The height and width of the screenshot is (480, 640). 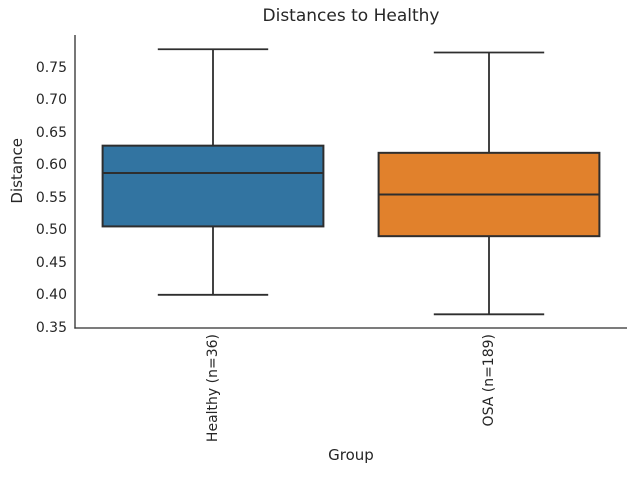 What do you see at coordinates (51, 67) in the screenshot?
I see `y-tick-label-0.75: 0.75` at bounding box center [51, 67].